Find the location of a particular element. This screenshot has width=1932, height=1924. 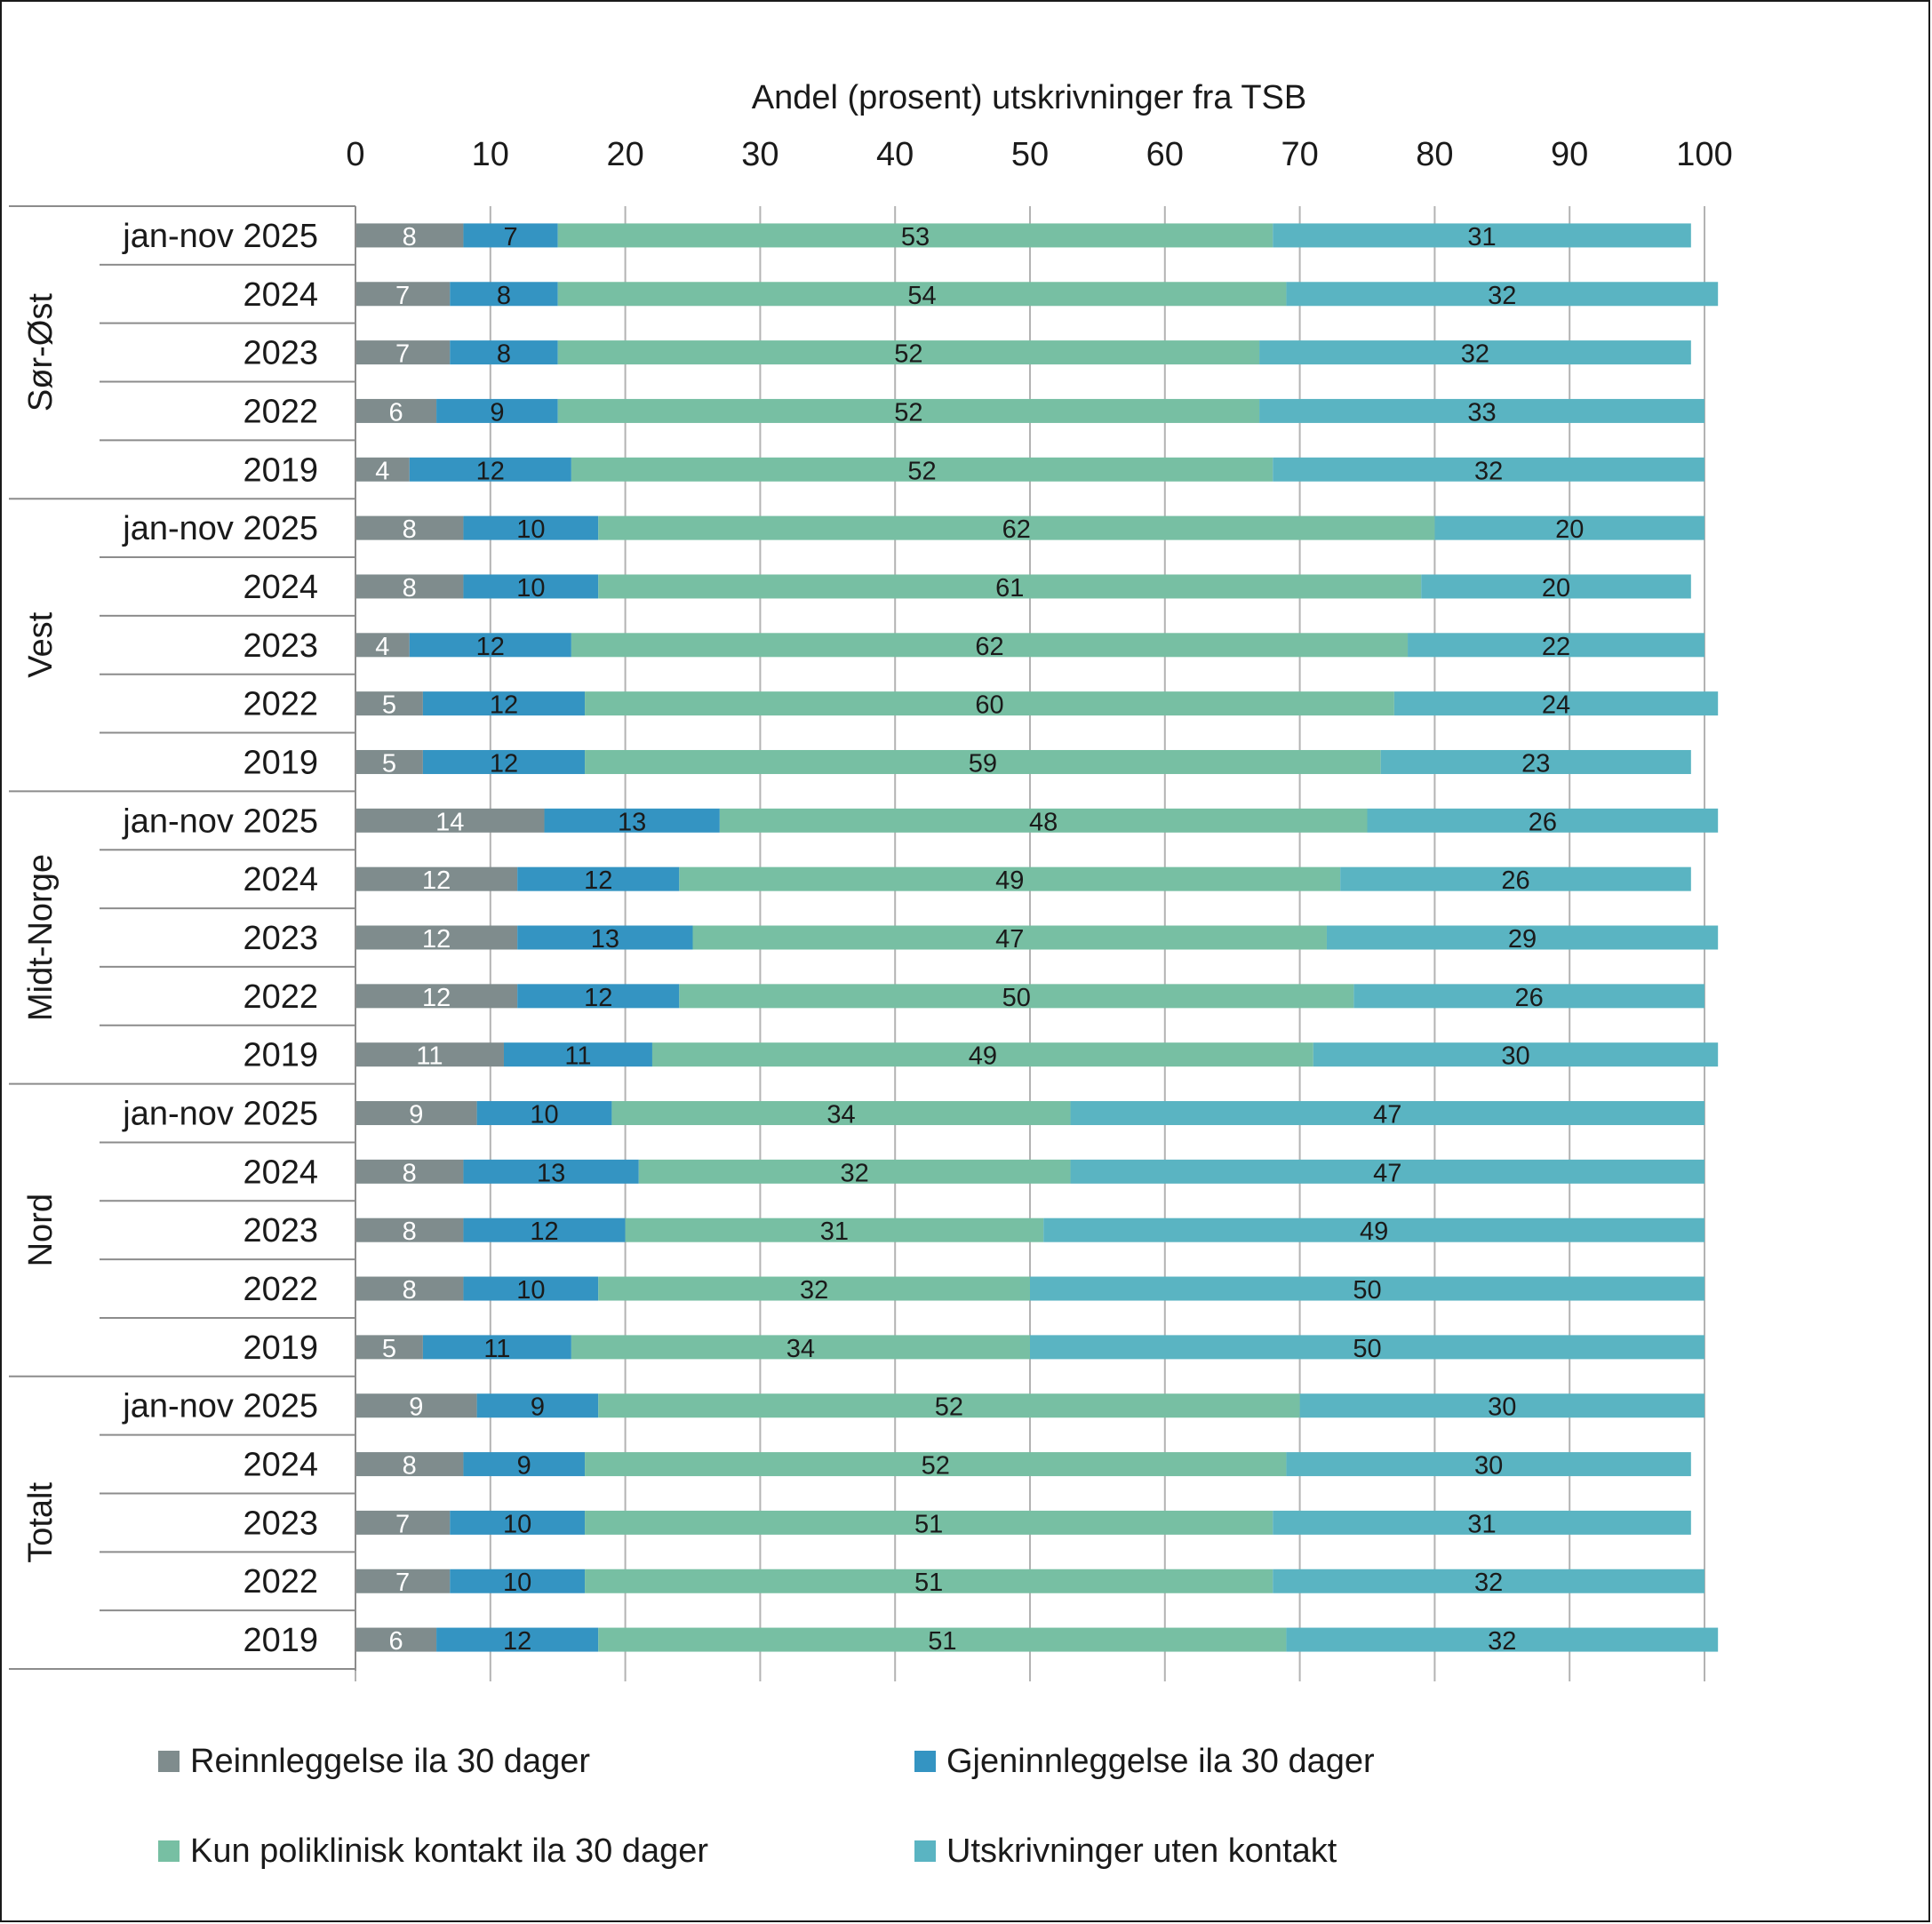

x-tick-label: 20 is located at coordinates (624, 154).